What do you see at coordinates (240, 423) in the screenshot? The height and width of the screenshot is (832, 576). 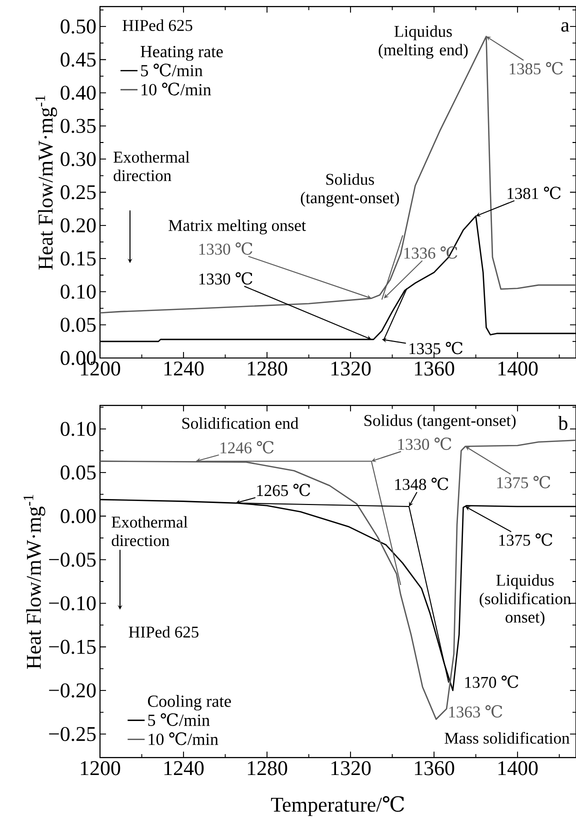 I see `annotation: Solidification end` at bounding box center [240, 423].